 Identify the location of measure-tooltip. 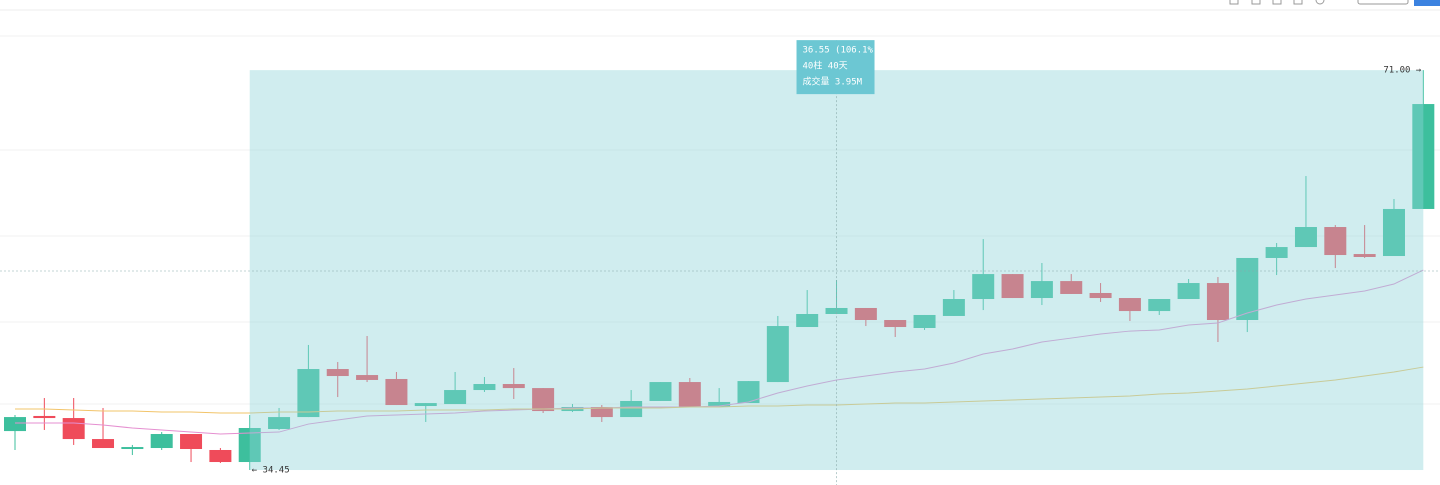
(835, 67).